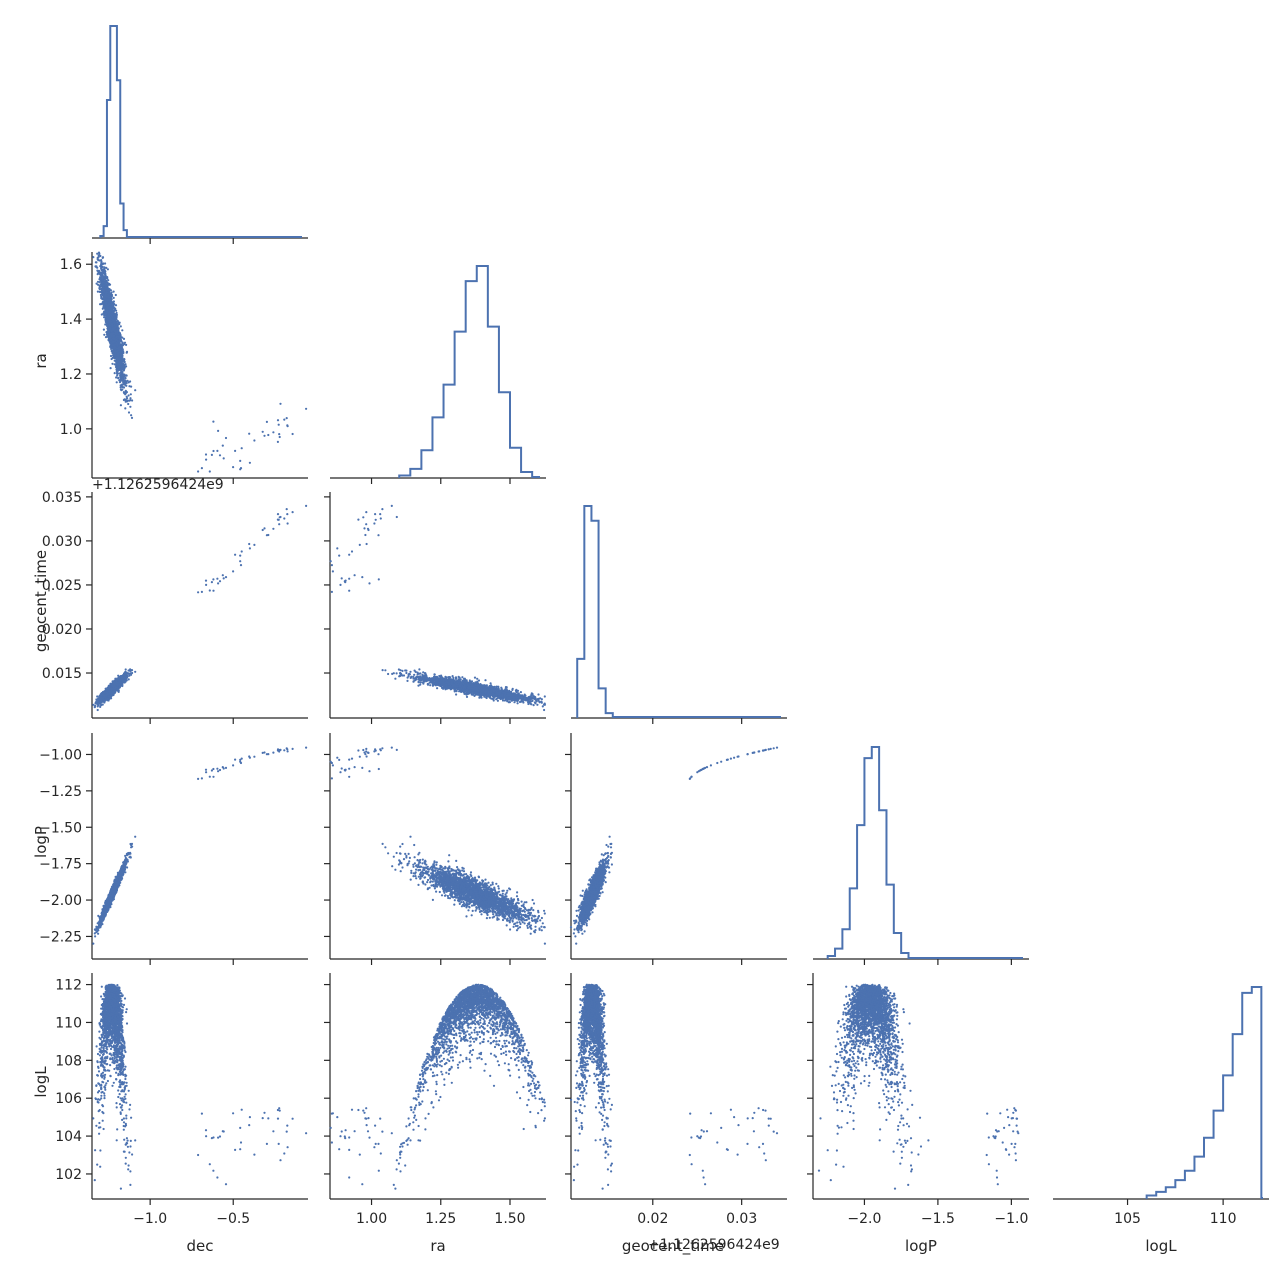 This screenshot has width=1279, height=1263. I want to click on panel-geocent_time-vs-dec: 0.0150.0200.0250.0300.035, so click(175, 607).